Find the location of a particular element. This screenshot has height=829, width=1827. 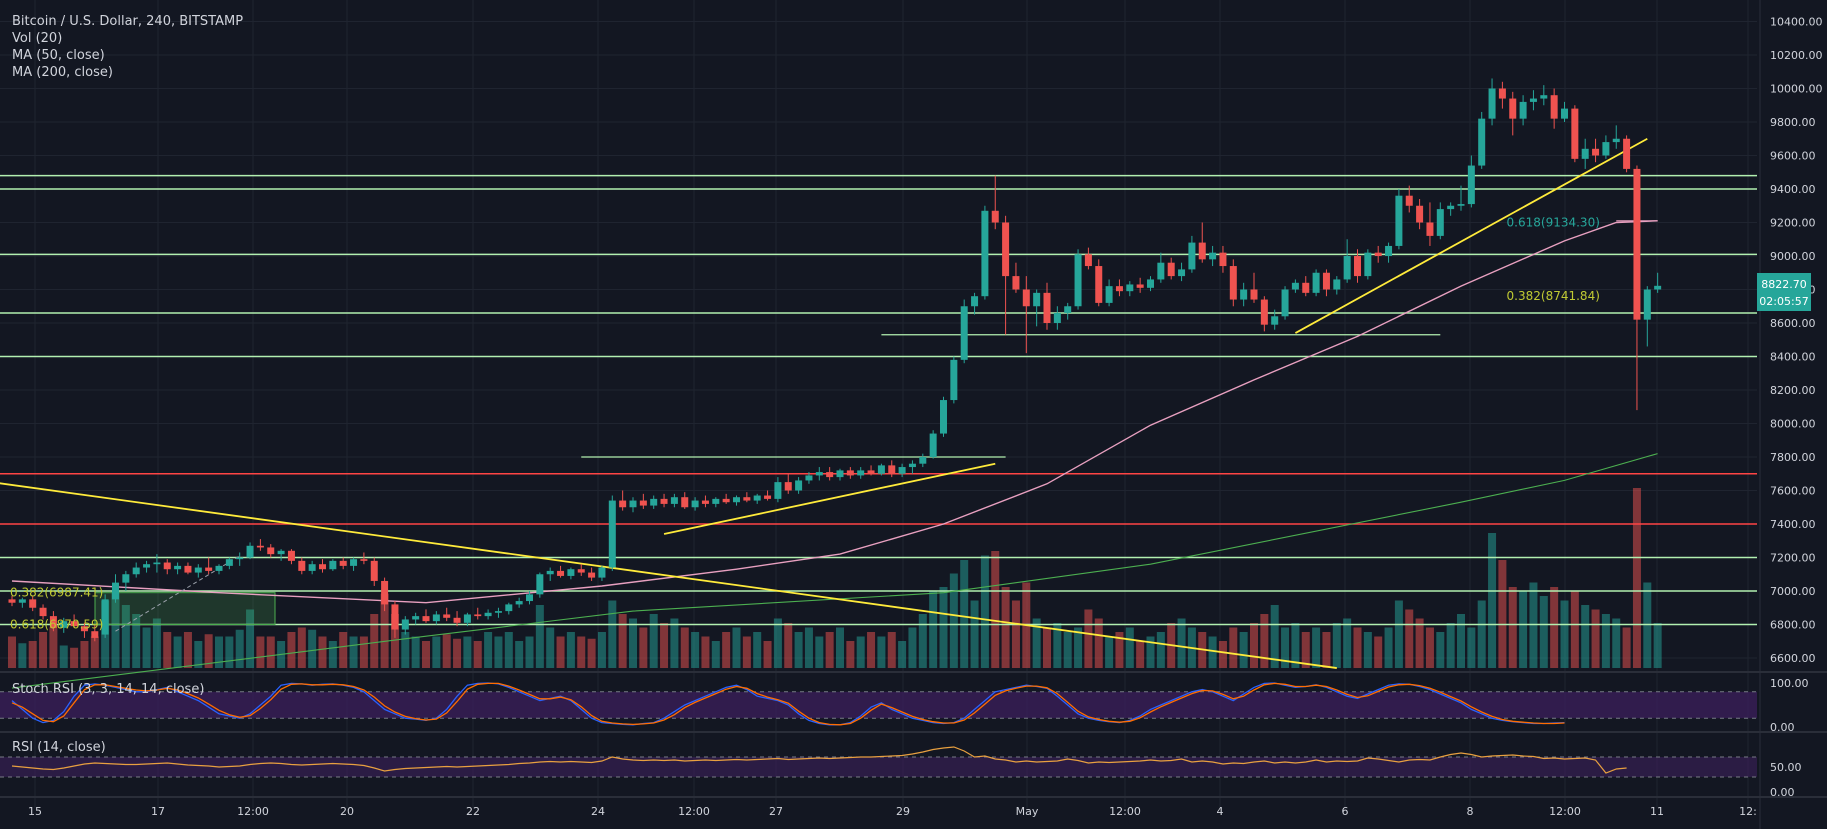

time-tick-label: 20 is located at coordinates (347, 811).